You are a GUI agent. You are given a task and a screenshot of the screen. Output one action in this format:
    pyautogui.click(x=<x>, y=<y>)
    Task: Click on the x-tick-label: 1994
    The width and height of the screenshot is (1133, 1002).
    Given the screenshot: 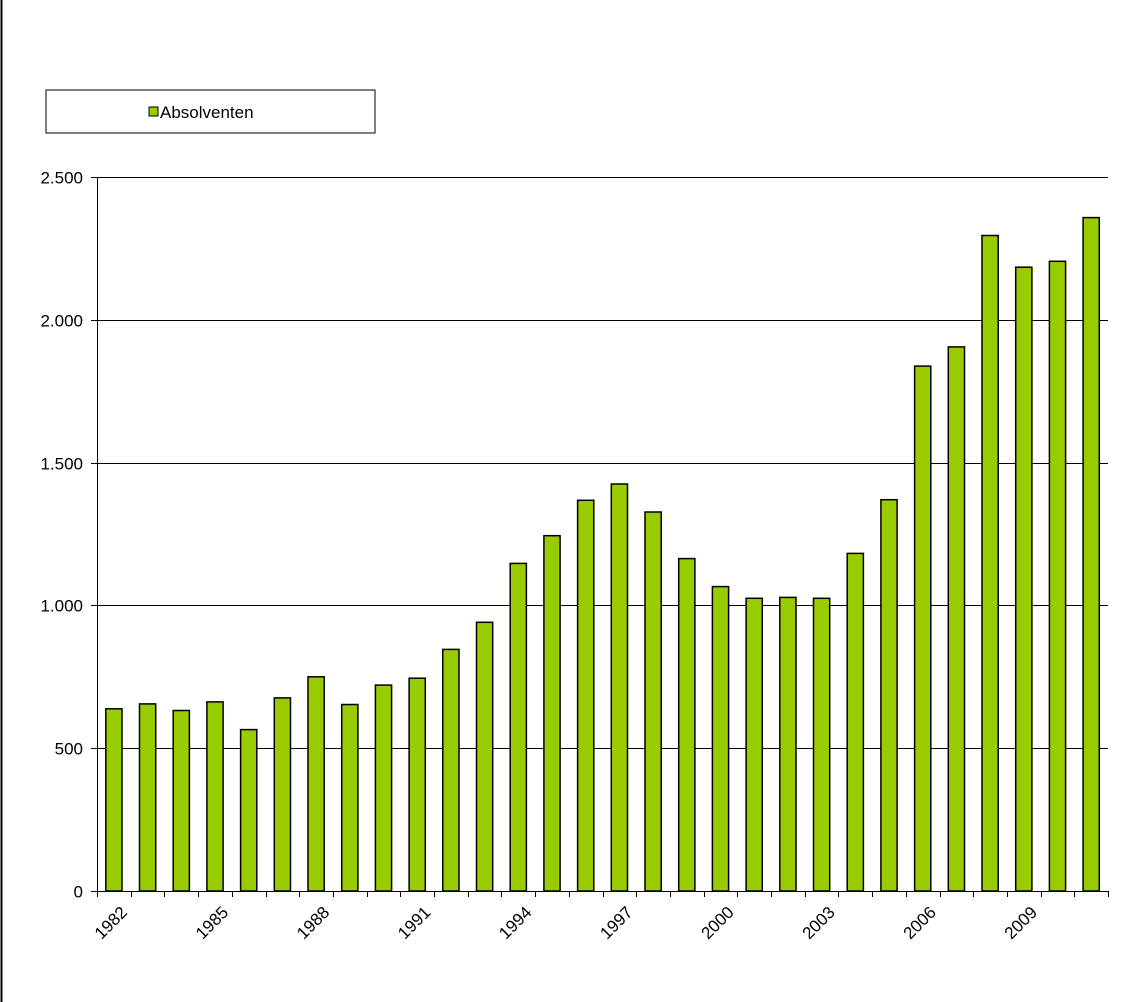 What is the action you would take?
    pyautogui.click(x=515, y=923)
    